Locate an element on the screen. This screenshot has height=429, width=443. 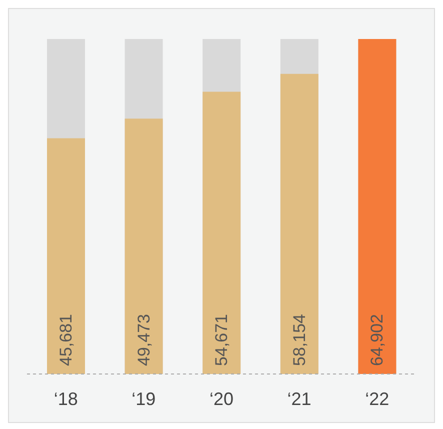
x-tick-label: ‘21 is located at coordinates (299, 398).